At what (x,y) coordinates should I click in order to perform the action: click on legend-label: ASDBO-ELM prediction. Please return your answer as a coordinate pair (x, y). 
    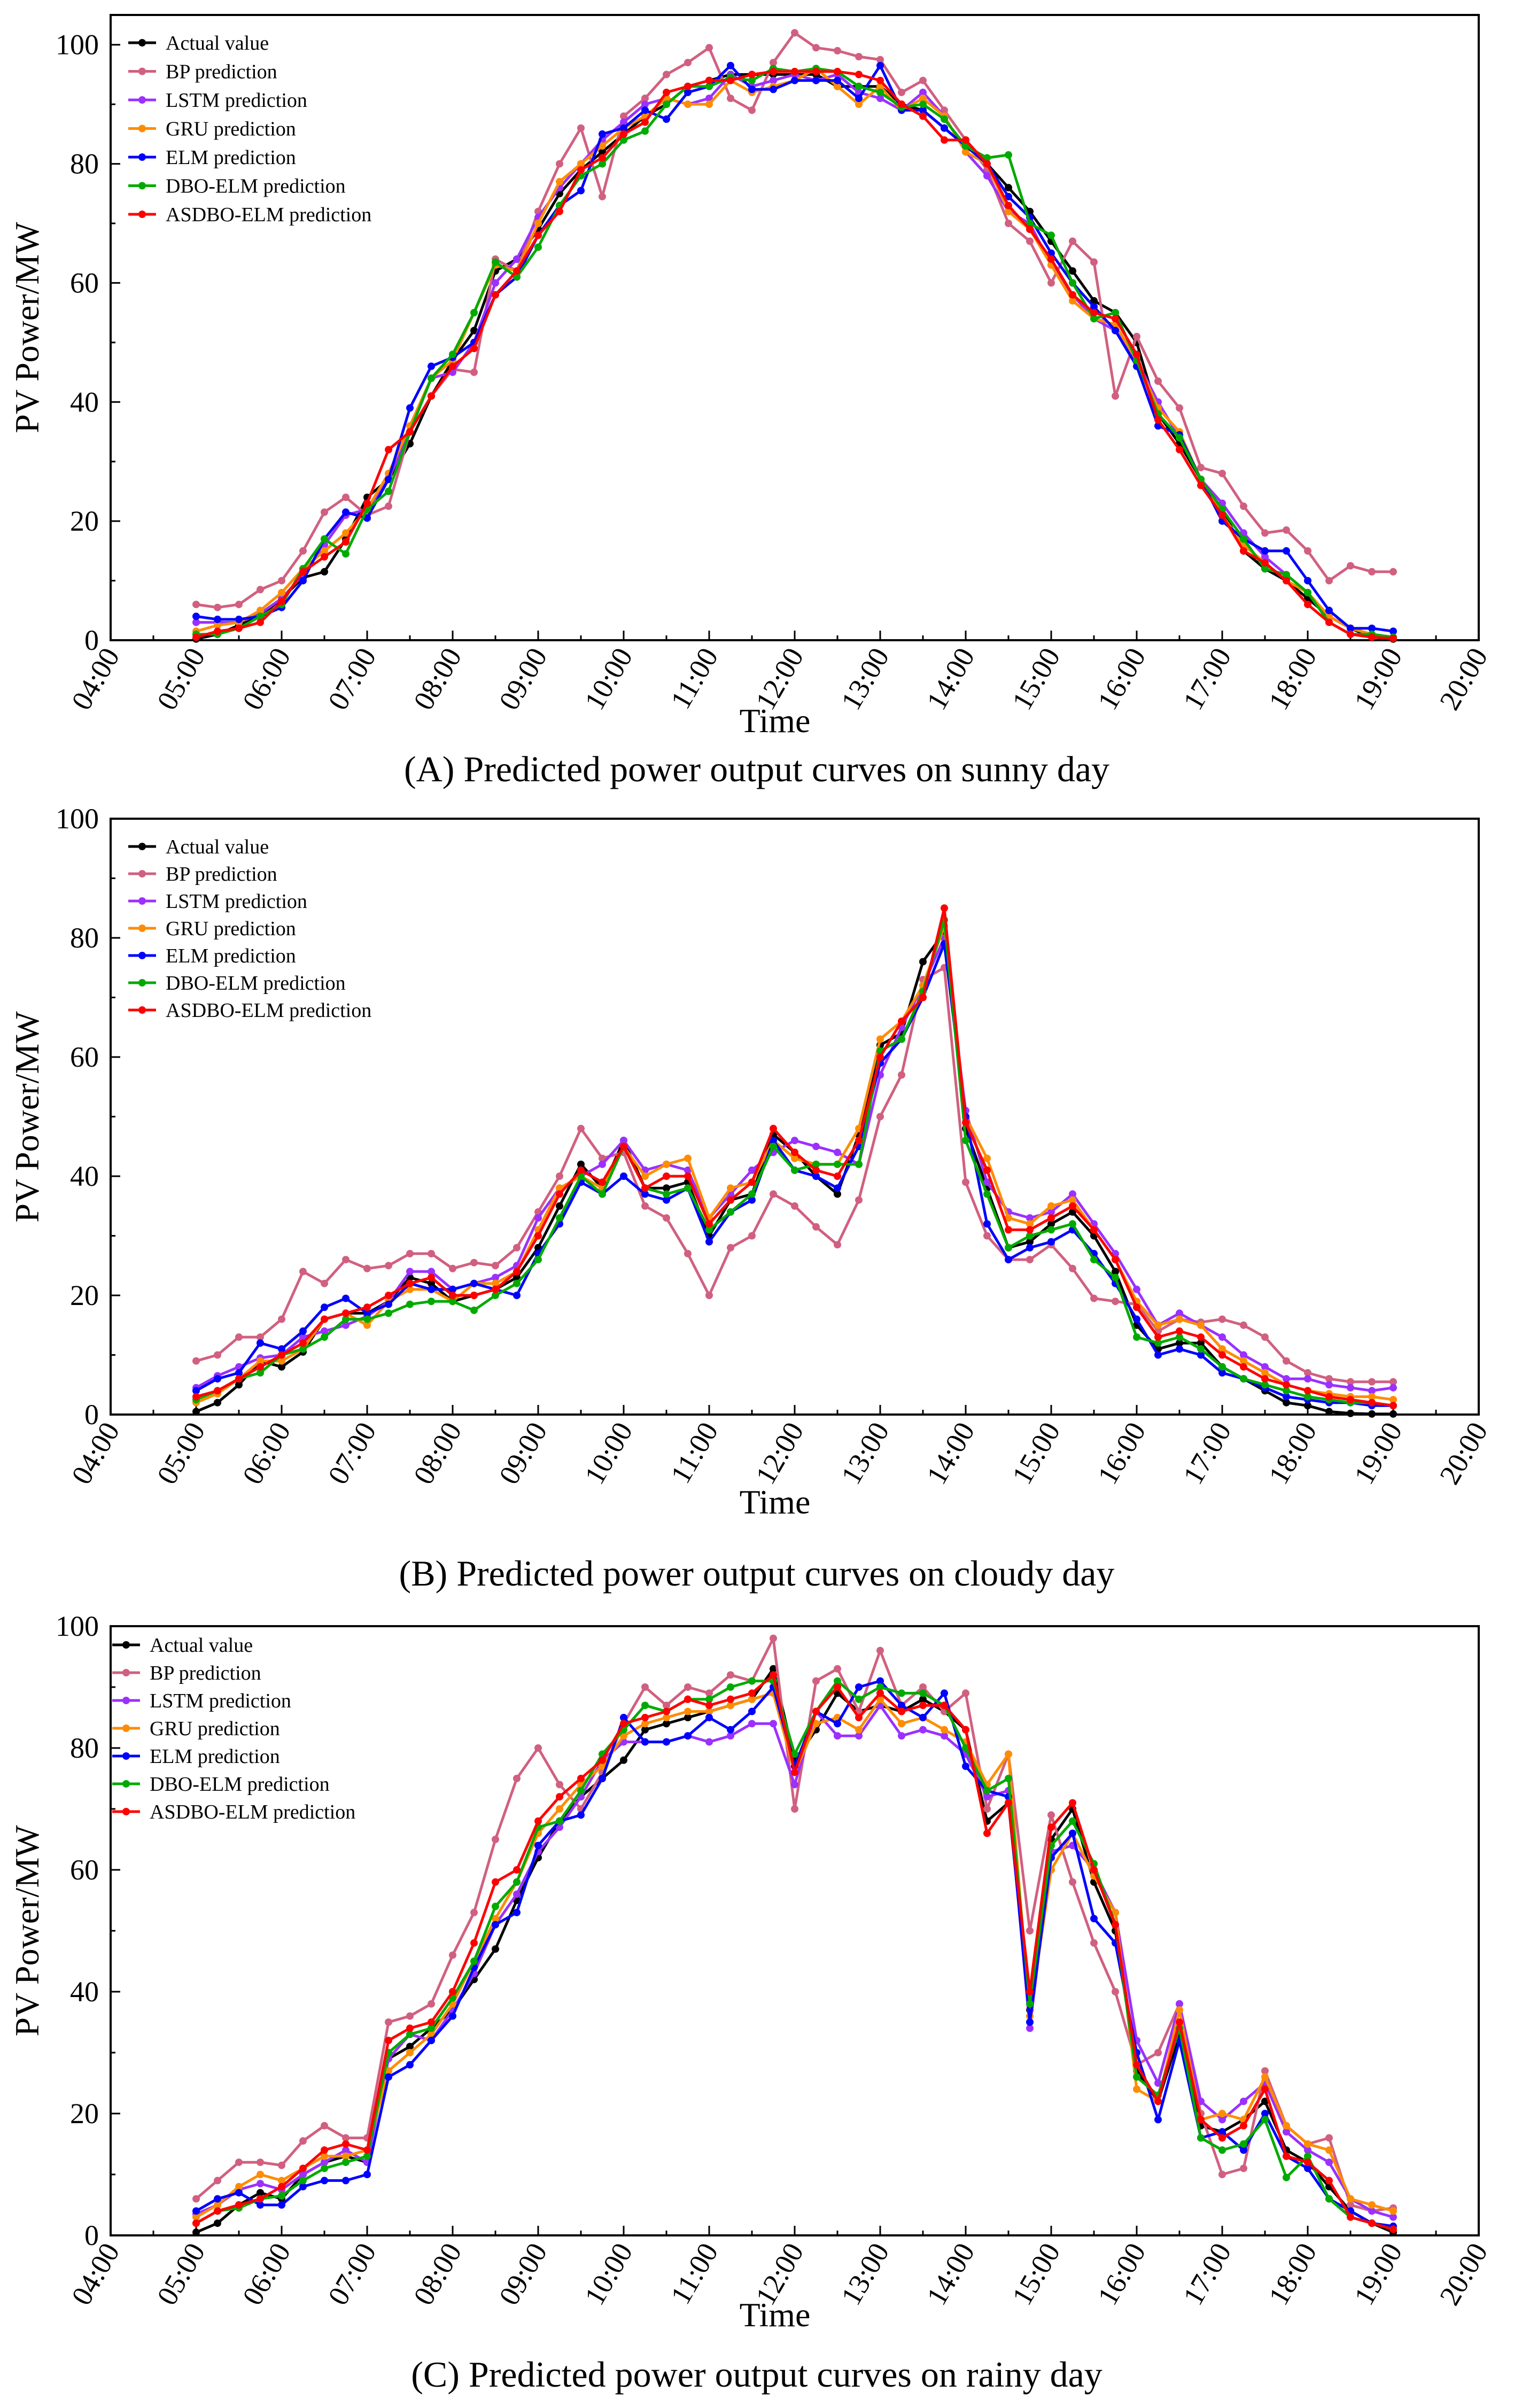
    Looking at the image, I should click on (268, 1010).